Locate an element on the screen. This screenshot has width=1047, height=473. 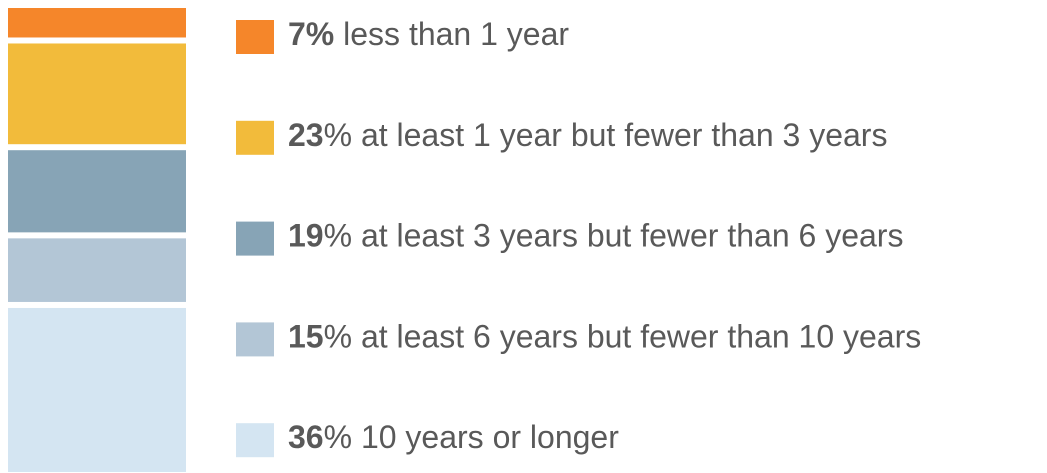
value-label: 19% is located at coordinates (320, 236).